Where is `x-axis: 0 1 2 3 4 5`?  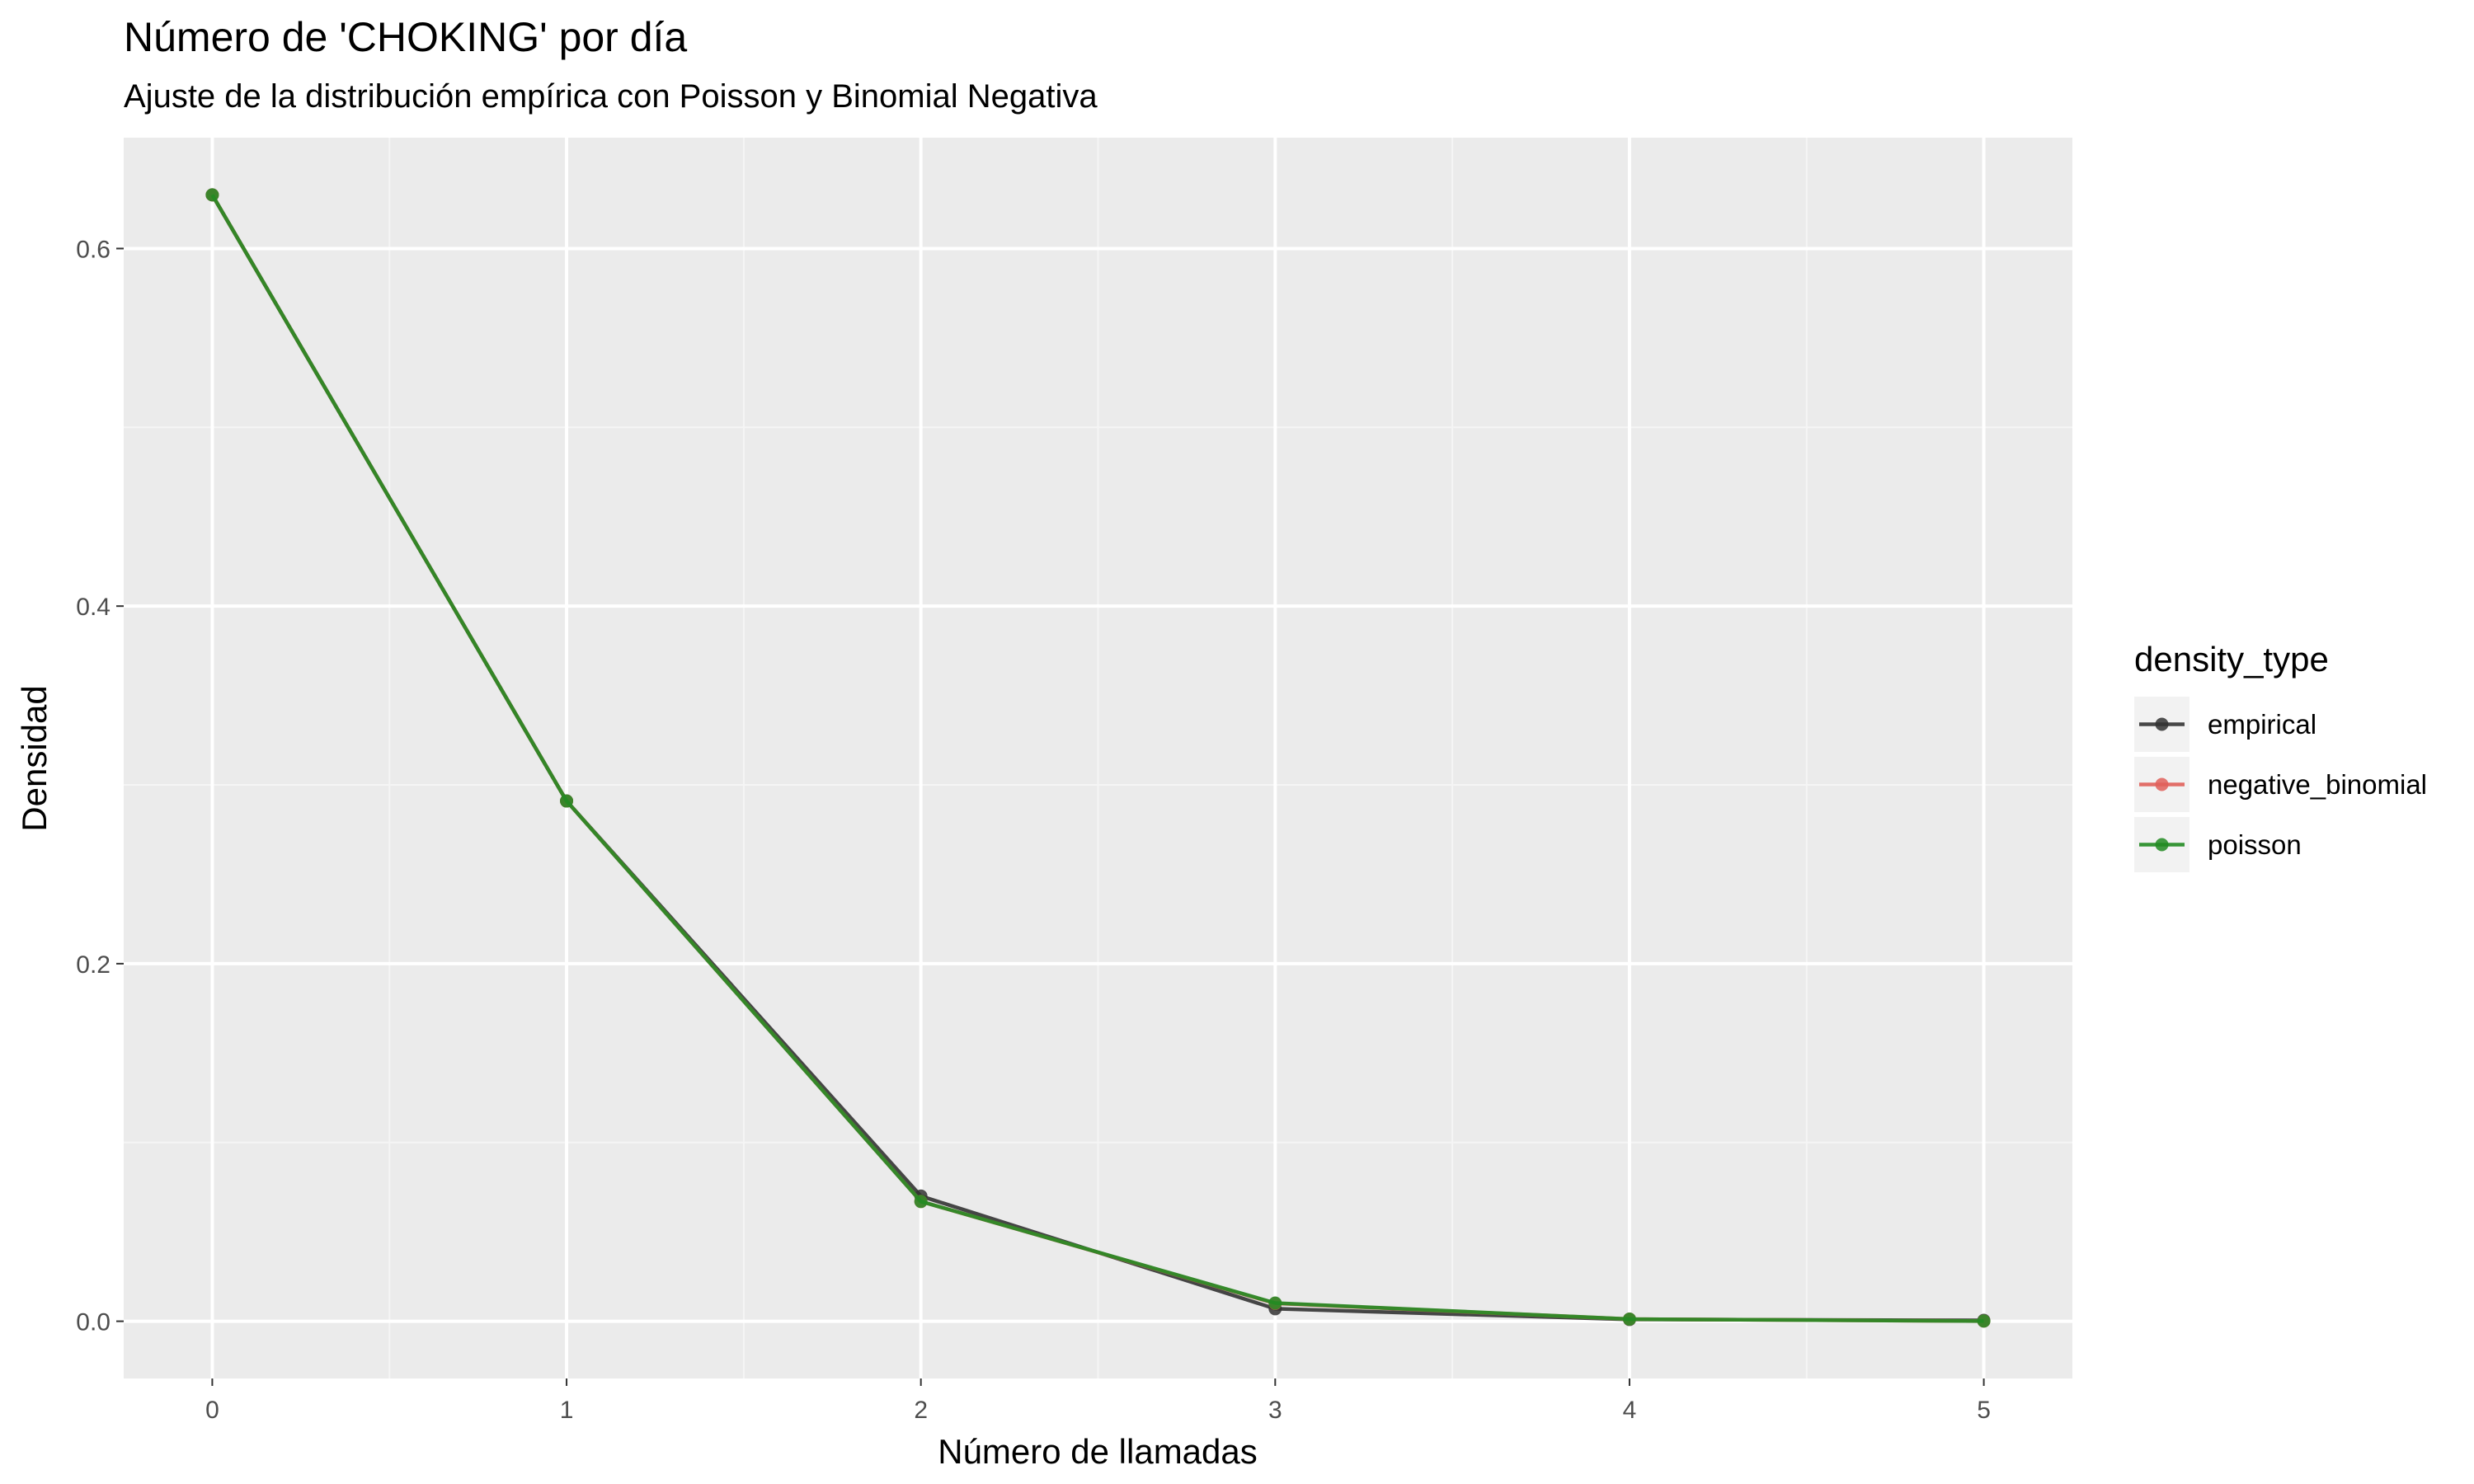 x-axis: 0 1 2 3 4 5 is located at coordinates (1098, 1401).